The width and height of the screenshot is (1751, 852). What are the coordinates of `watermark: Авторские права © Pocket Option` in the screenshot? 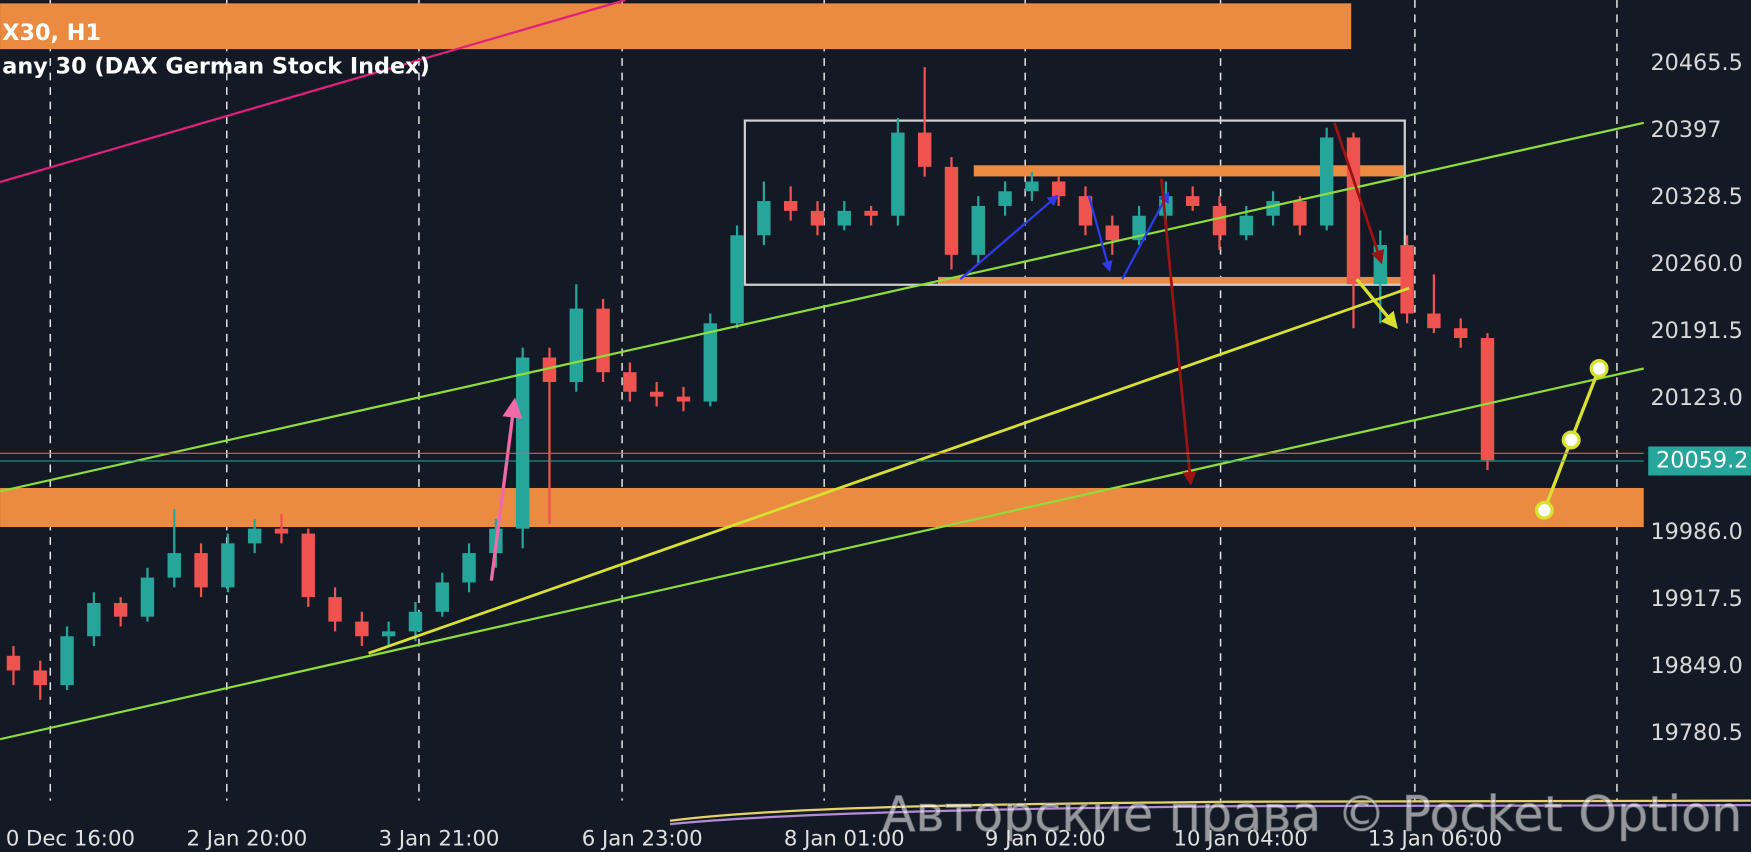 It's located at (1312, 814).